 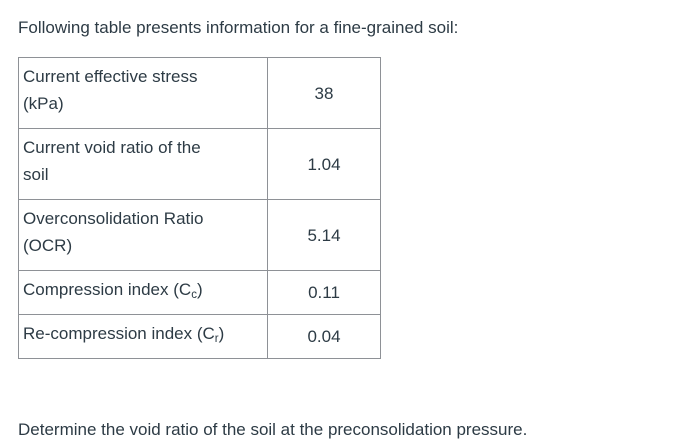 I want to click on row-label: Current effective stress (kPa), so click(x=143, y=93).